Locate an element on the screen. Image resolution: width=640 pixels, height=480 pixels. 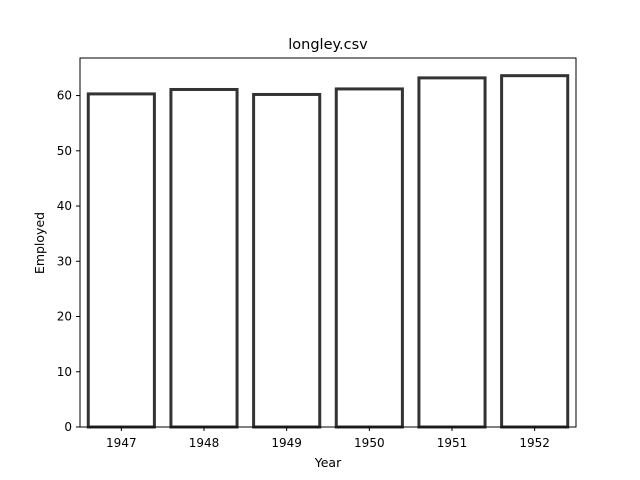
y-axis-label: Employed is located at coordinates (39, 243).